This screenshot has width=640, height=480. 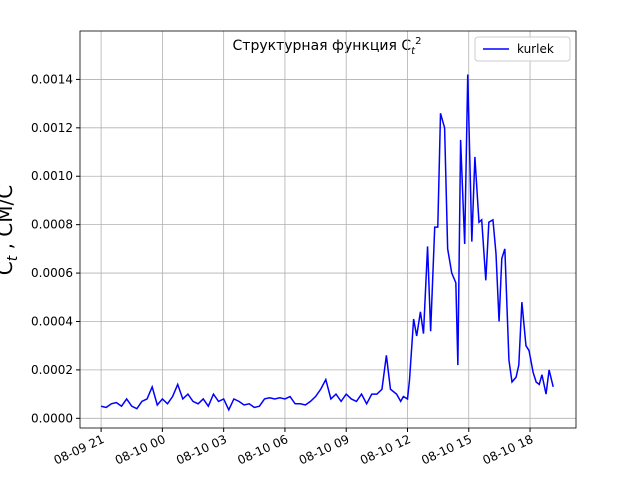 What do you see at coordinates (79, 449) in the screenshot?
I see `x-tick-label: 08-09 21` at bounding box center [79, 449].